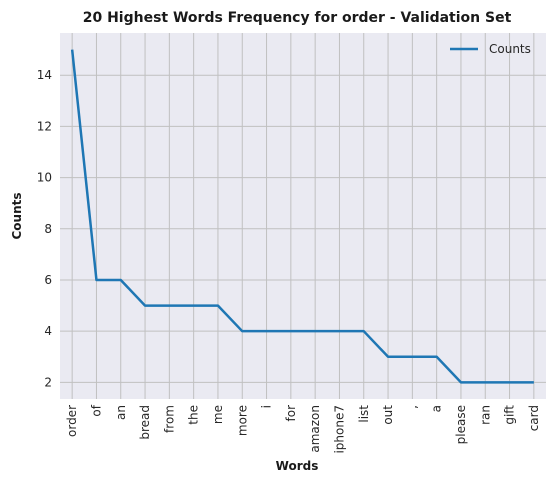 This screenshot has width=555, height=483. Describe the element at coordinates (437, 408) in the screenshot. I see `x-tick-label: a` at that location.